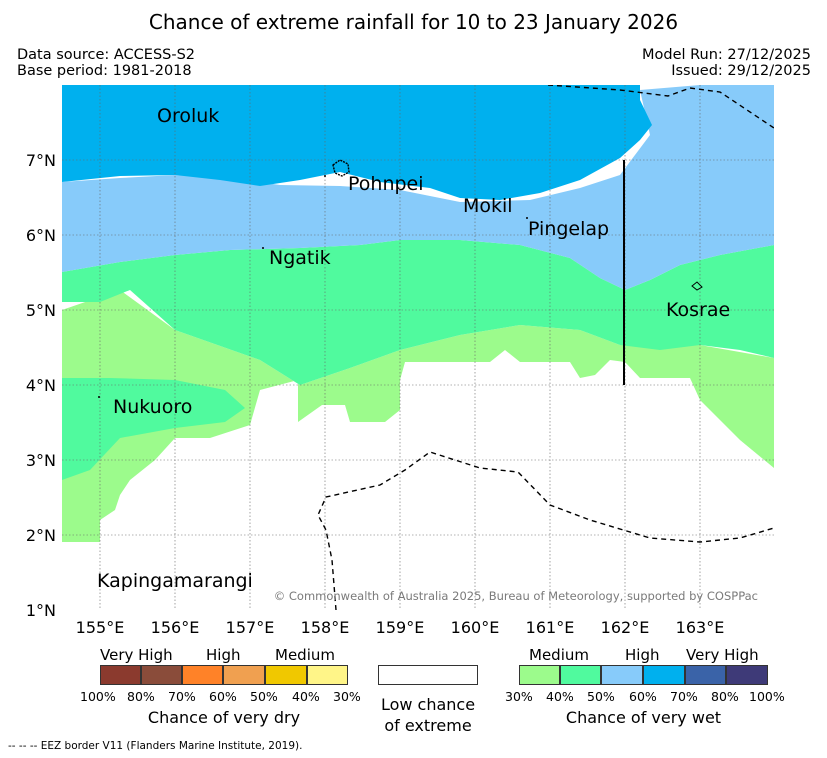  I want to click on lat-label: 7°N, so click(41, 160).